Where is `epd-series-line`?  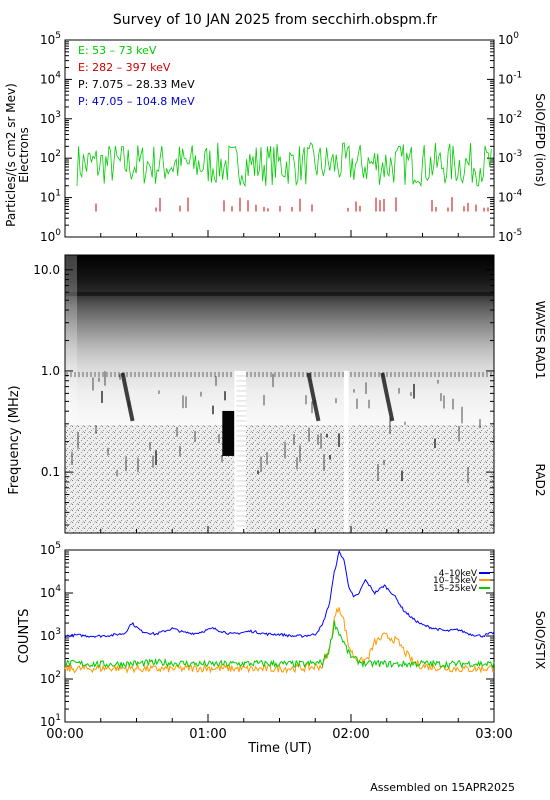 epd-series-line is located at coordinates (284, 165).